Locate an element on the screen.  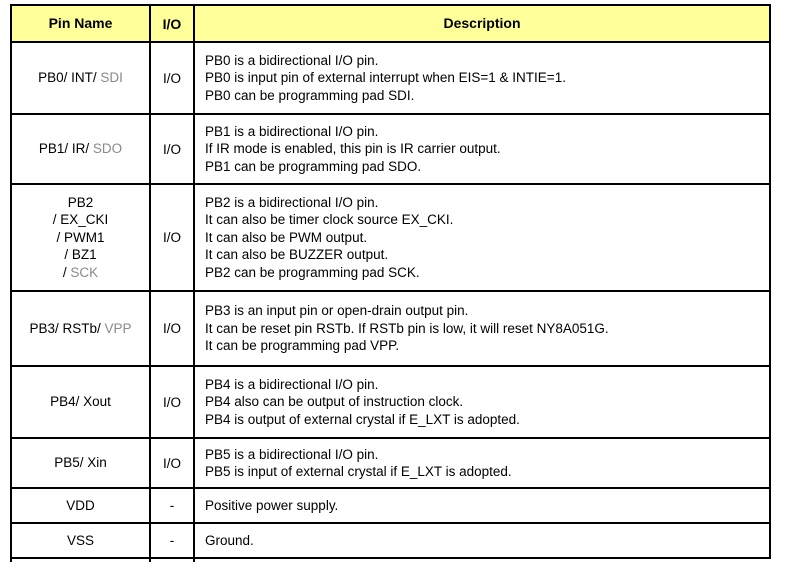
pin-name-line: PB3/ RSTb/ VPP is located at coordinates (80, 329).